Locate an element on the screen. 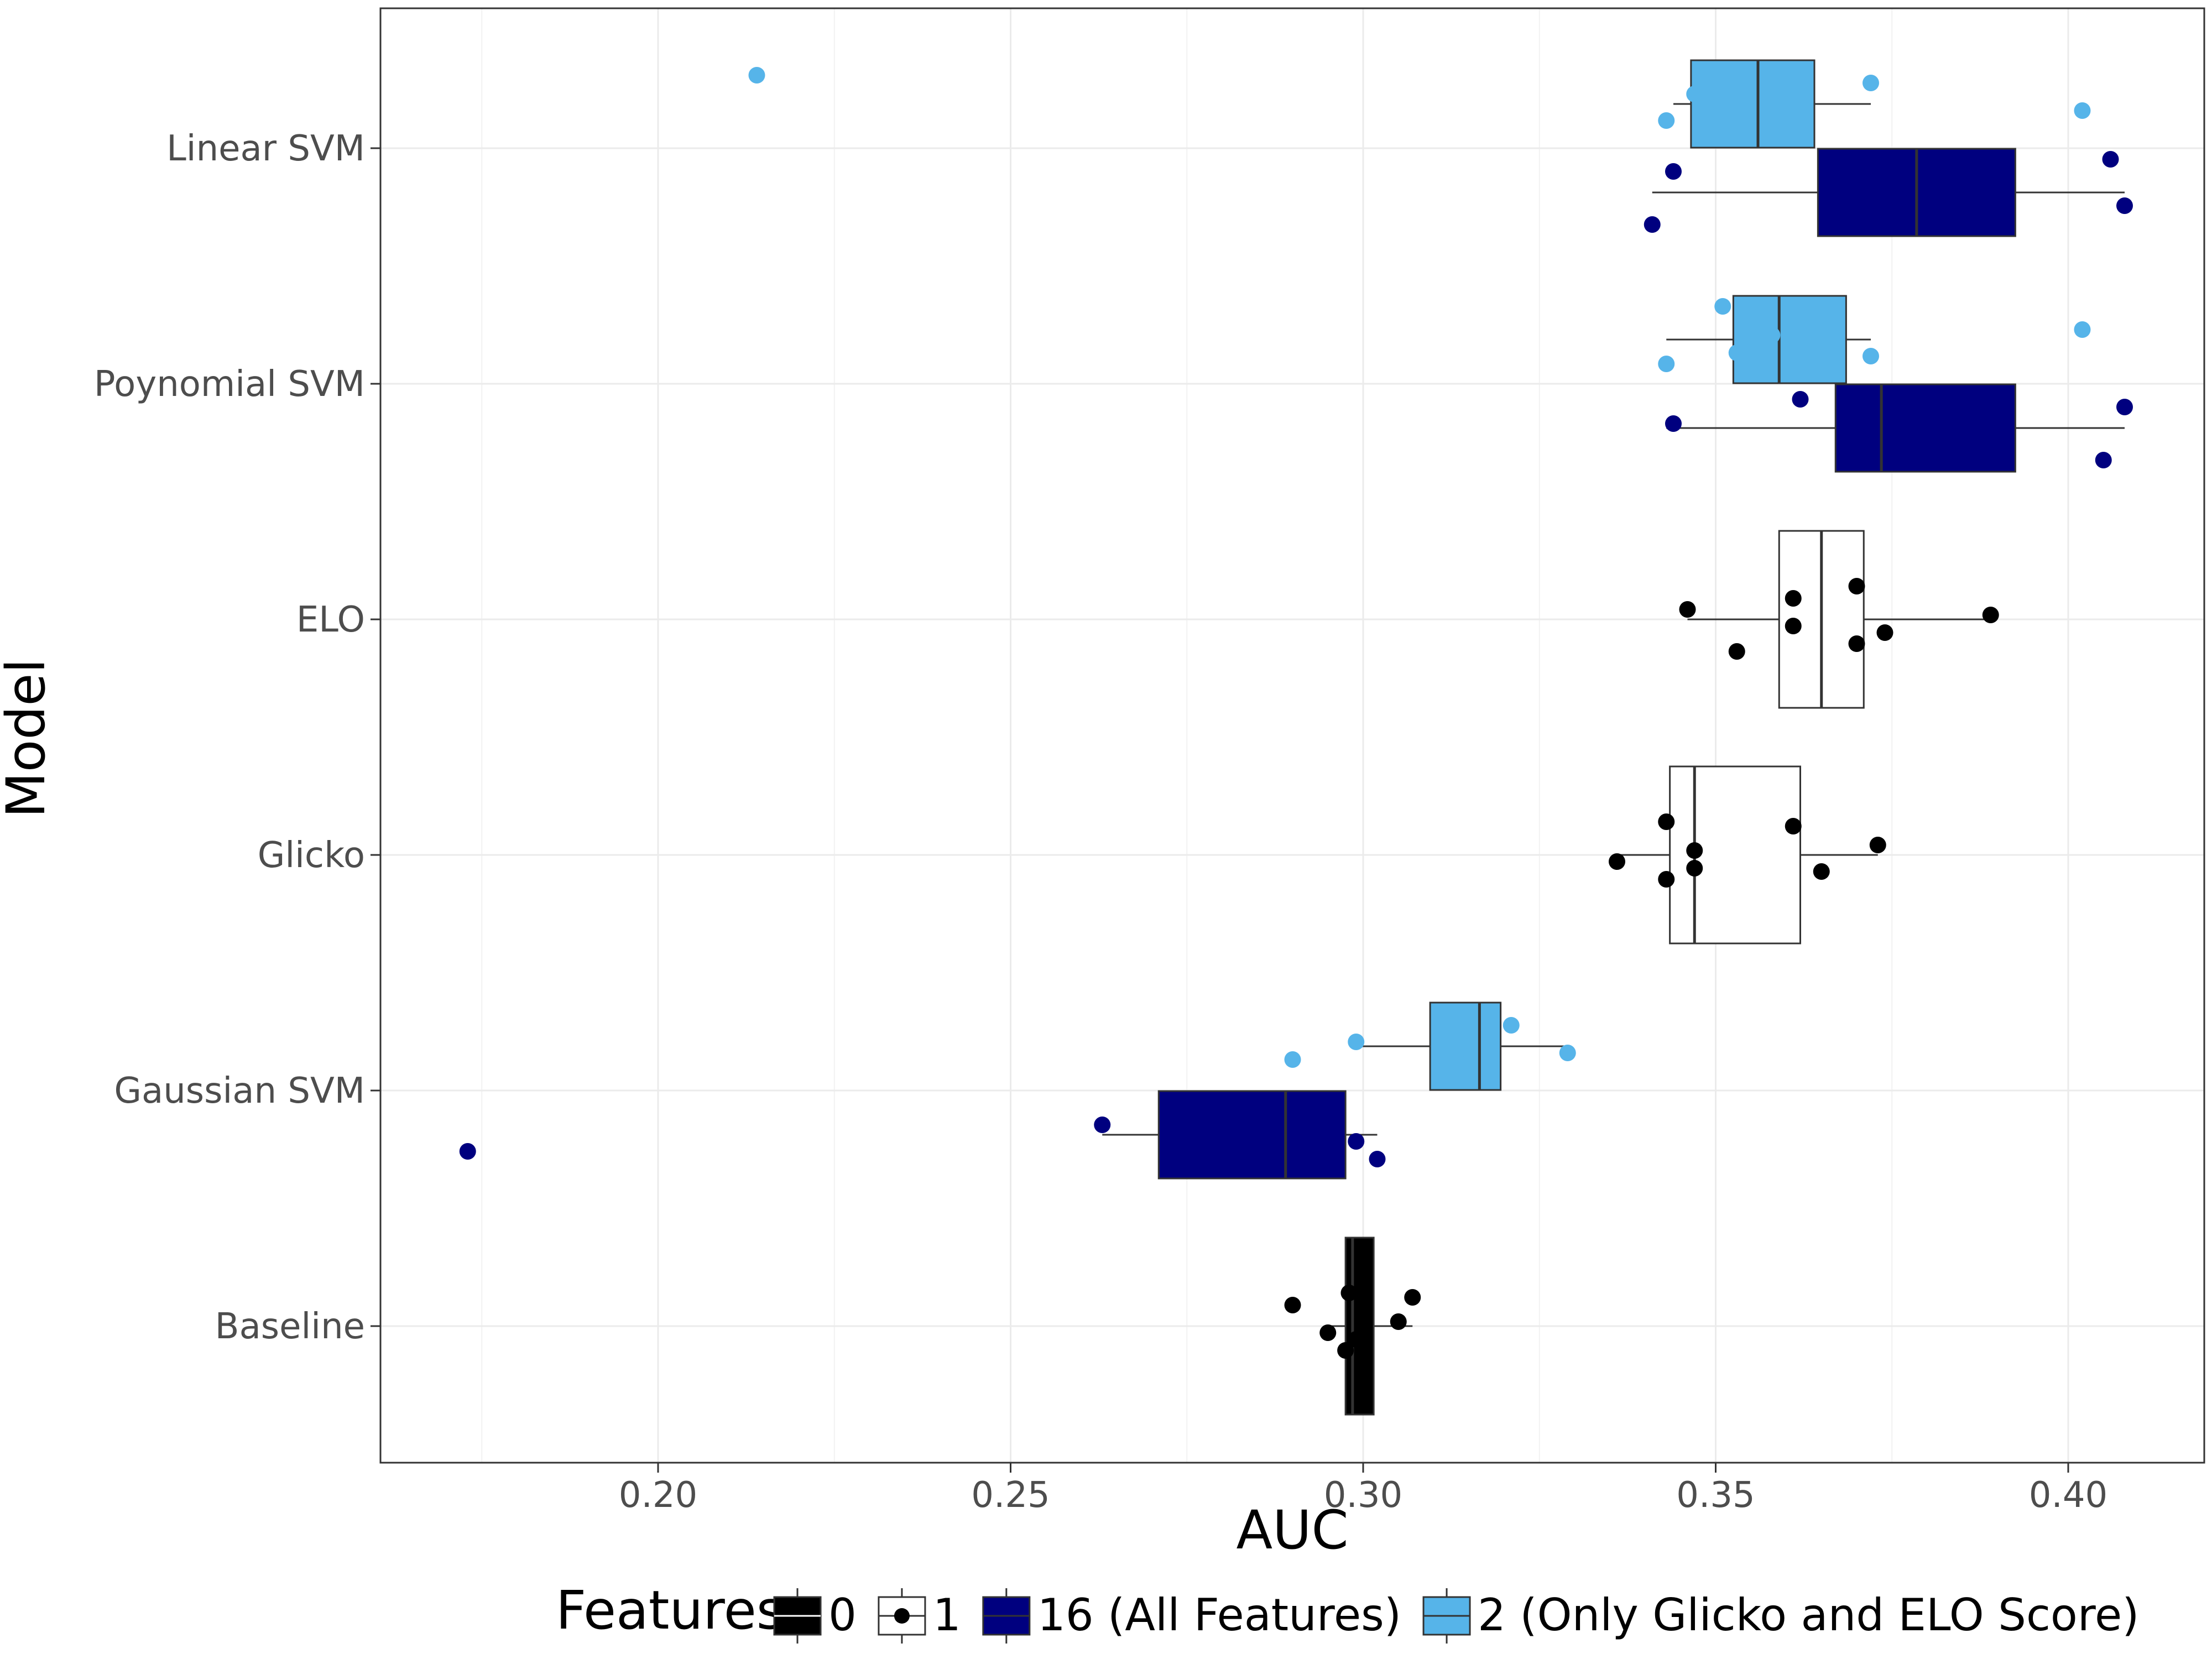 This screenshot has width=2212, height=1659. y-tick-label: Baseline is located at coordinates (290, 1327).